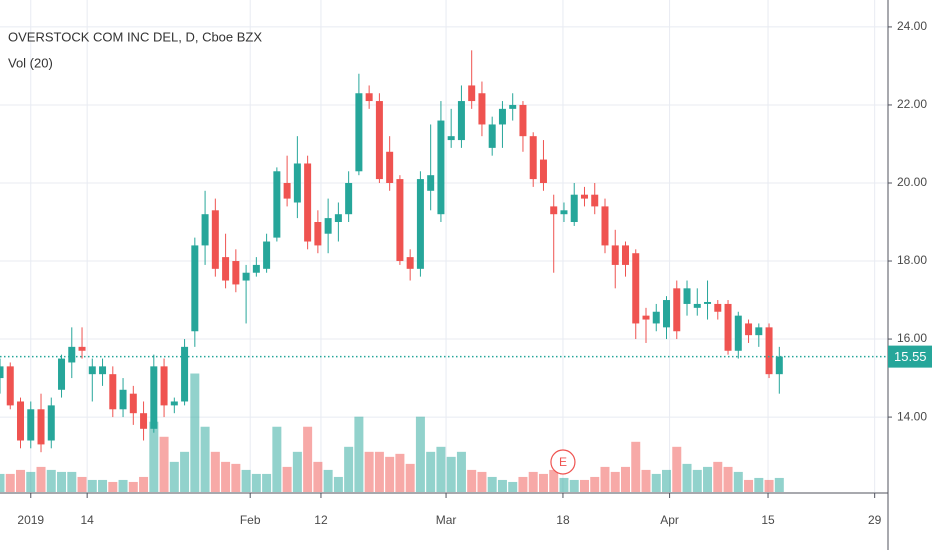 This screenshot has height=550, width=932. Describe the element at coordinates (912, 104) in the screenshot. I see `y-tick-label: 22.00` at that location.